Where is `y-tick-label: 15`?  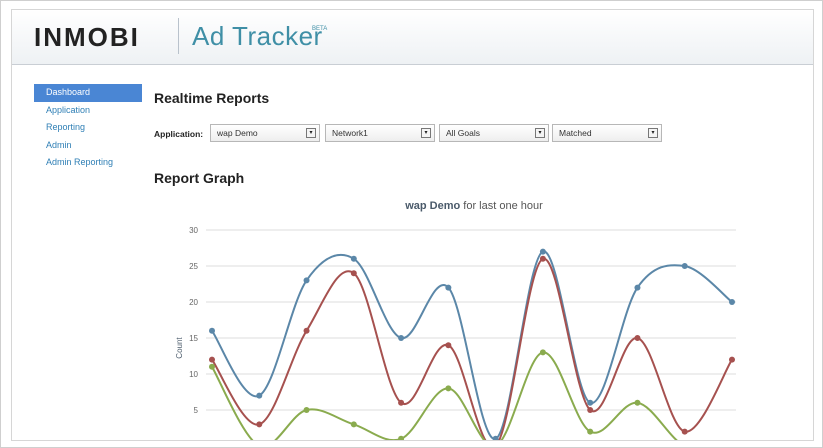
y-tick-label: 15 is located at coordinates (193, 338).